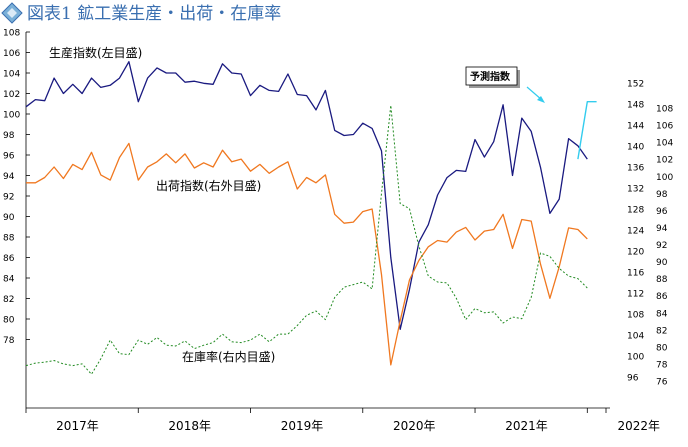 The width and height of the screenshot is (688, 447). Describe the element at coordinates (9, 218) in the screenshot. I see `left-tick-label: 90` at that location.